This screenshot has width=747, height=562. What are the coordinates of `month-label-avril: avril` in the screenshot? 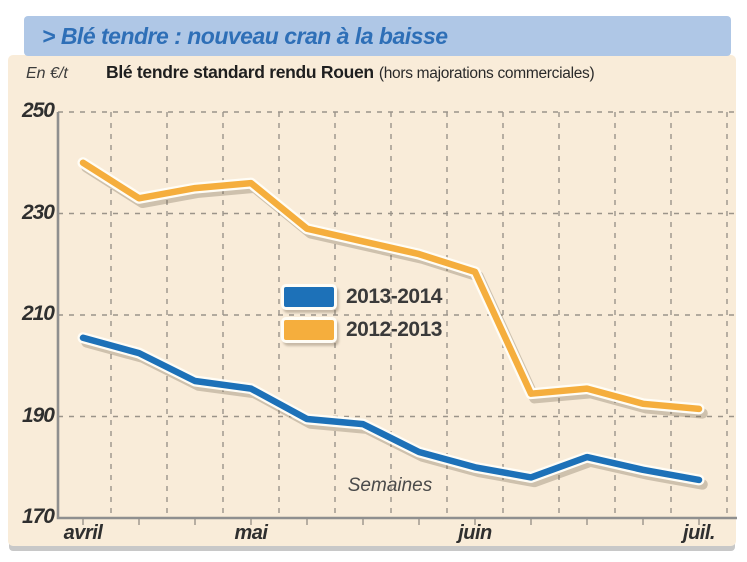 It's located at (83, 533).